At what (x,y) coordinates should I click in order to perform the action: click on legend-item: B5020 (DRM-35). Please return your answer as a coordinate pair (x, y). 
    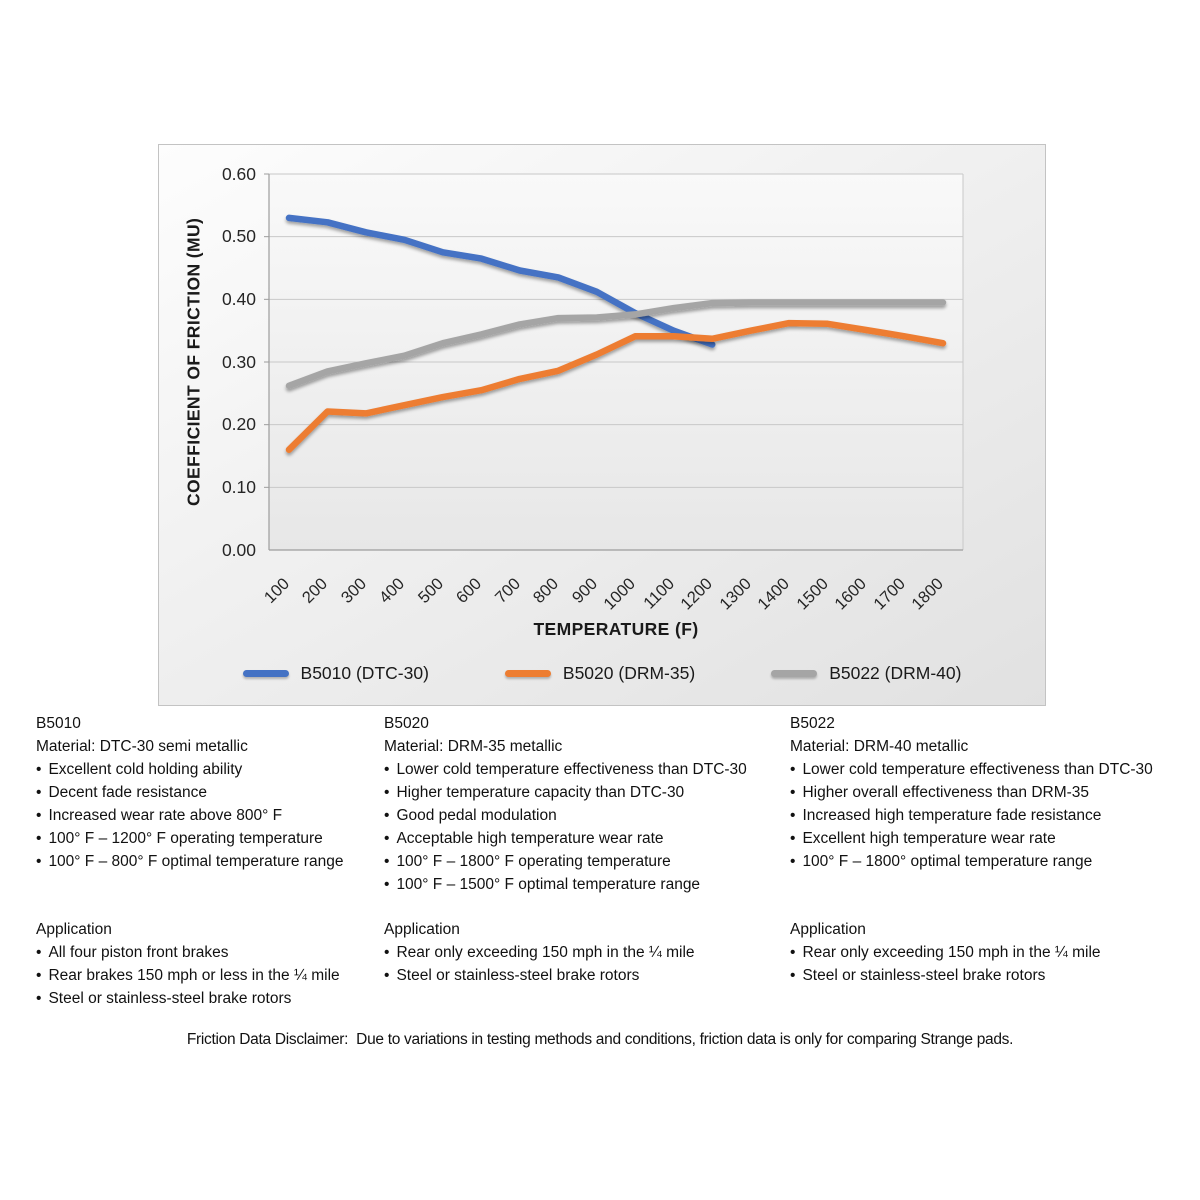
    Looking at the image, I should click on (600, 673).